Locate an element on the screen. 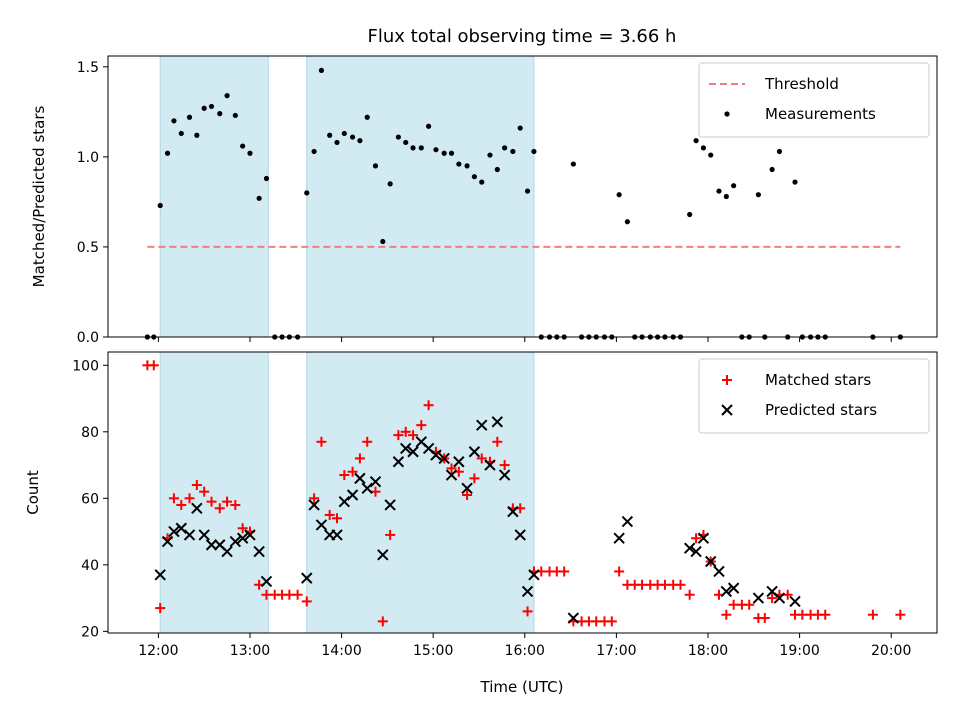 The image size is (960, 720). ratio-series-0-point-7-shape is located at coordinates (197, 135).